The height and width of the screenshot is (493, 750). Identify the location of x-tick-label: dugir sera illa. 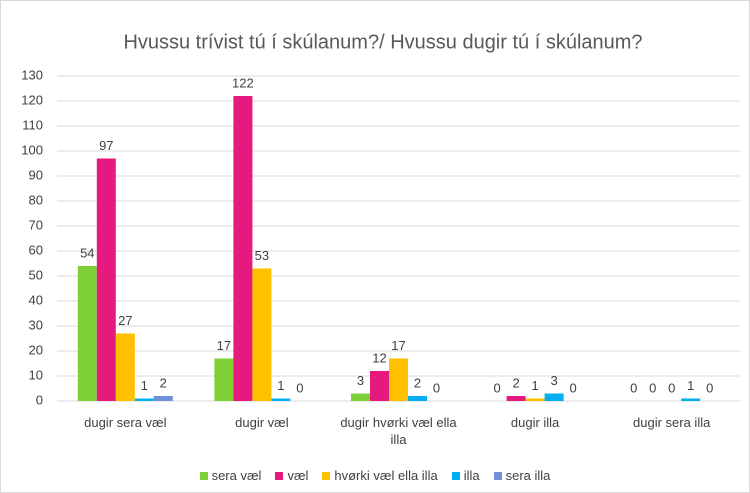
(672, 422).